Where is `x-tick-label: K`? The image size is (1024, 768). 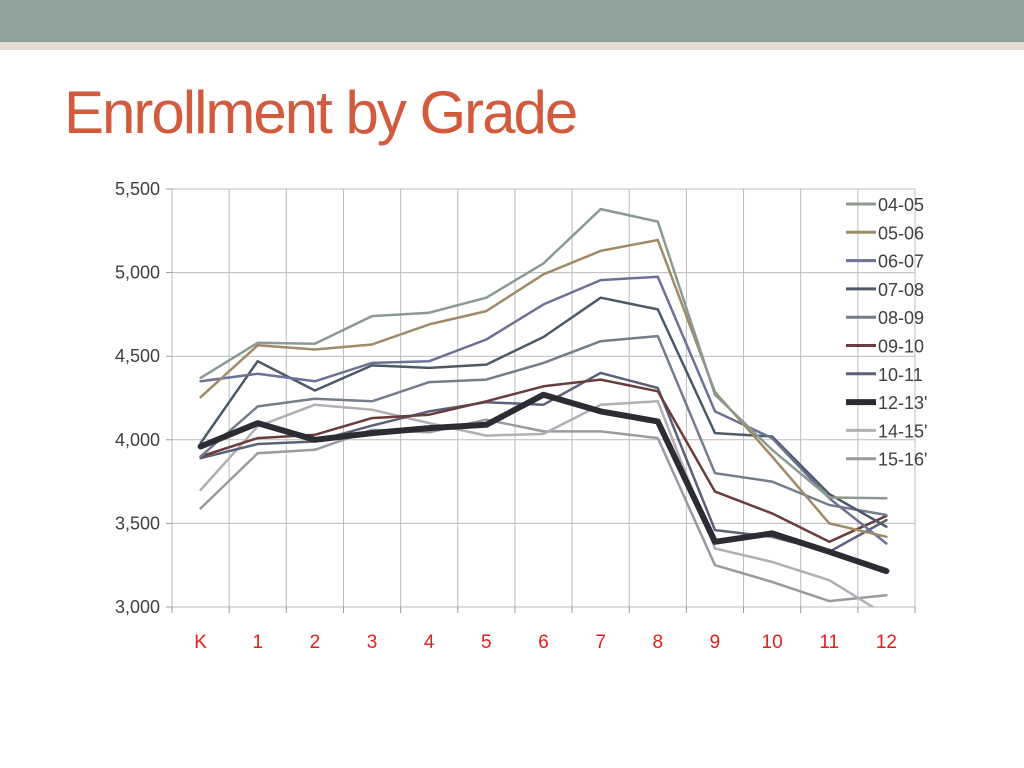 x-tick-label: K is located at coordinates (200, 642).